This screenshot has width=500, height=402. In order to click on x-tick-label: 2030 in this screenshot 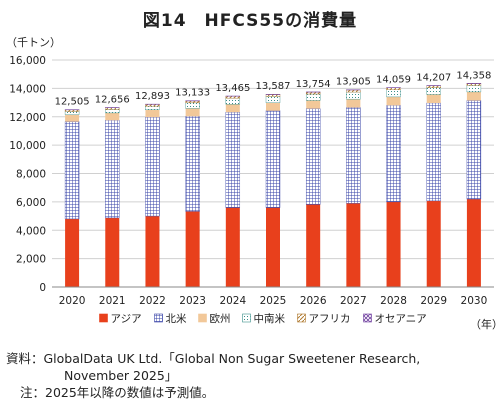, I will do `click(474, 301)`.